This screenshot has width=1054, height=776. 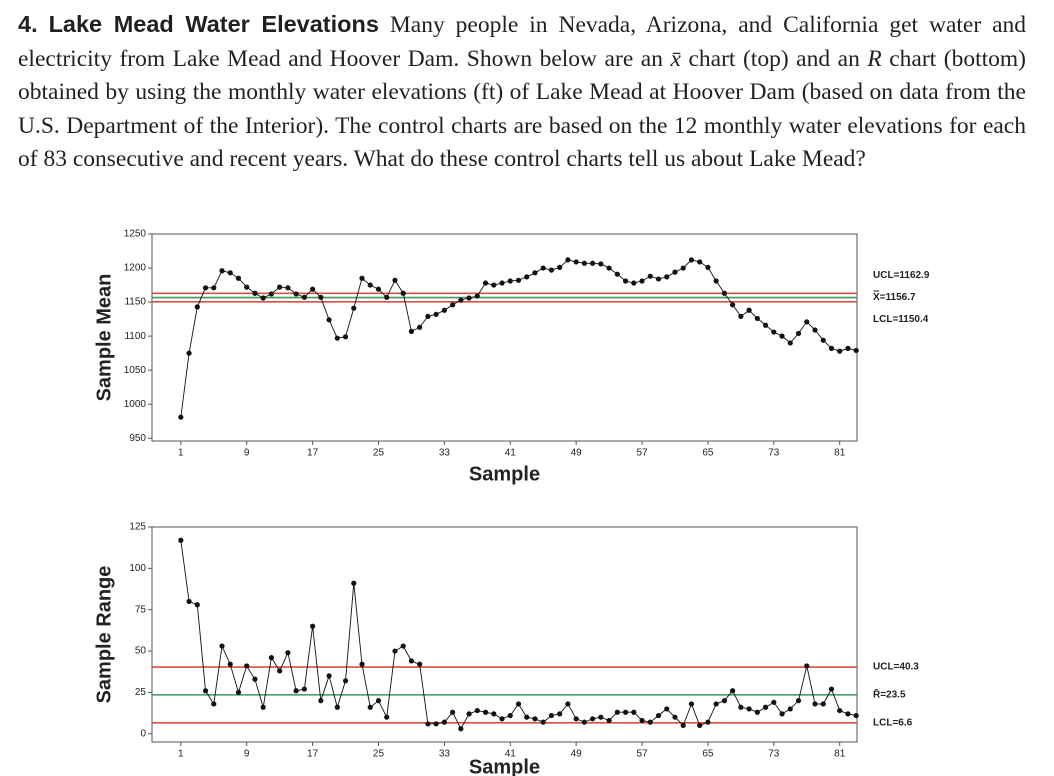 I want to click on x-tick-label: 49, so click(x=577, y=453).